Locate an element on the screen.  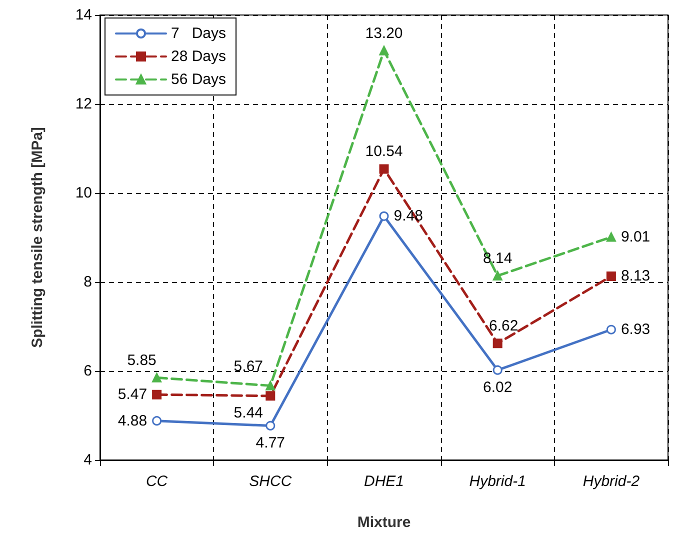
y-tick-label: 4 is located at coordinates (88, 460).